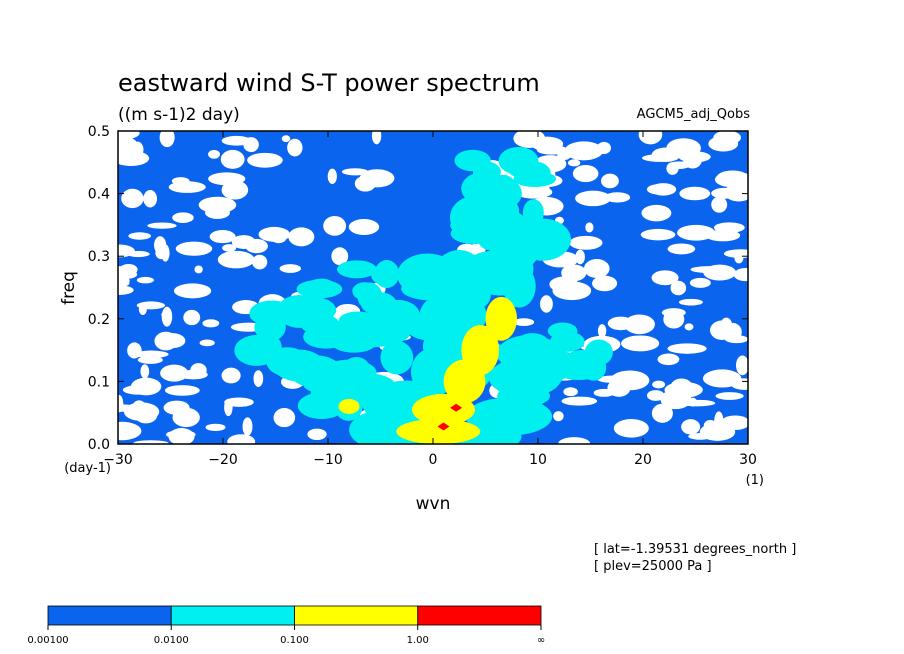  I want to click on y-axis-unit: (day-1), so click(87, 468).